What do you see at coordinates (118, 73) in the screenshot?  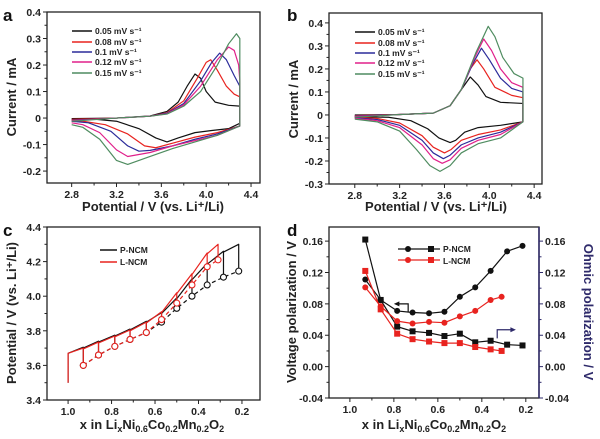 I see `legend-entry: 0.15 mV s⁻¹` at bounding box center [118, 73].